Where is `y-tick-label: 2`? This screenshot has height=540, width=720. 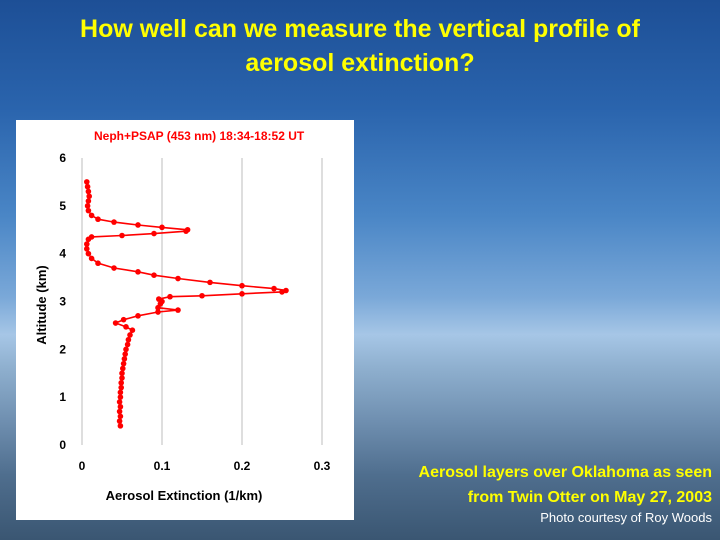 y-tick-label: 2 is located at coordinates (62, 349).